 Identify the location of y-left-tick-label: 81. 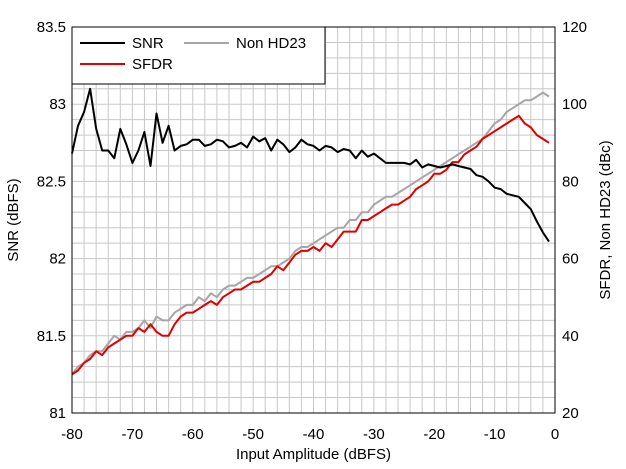
(57, 413).